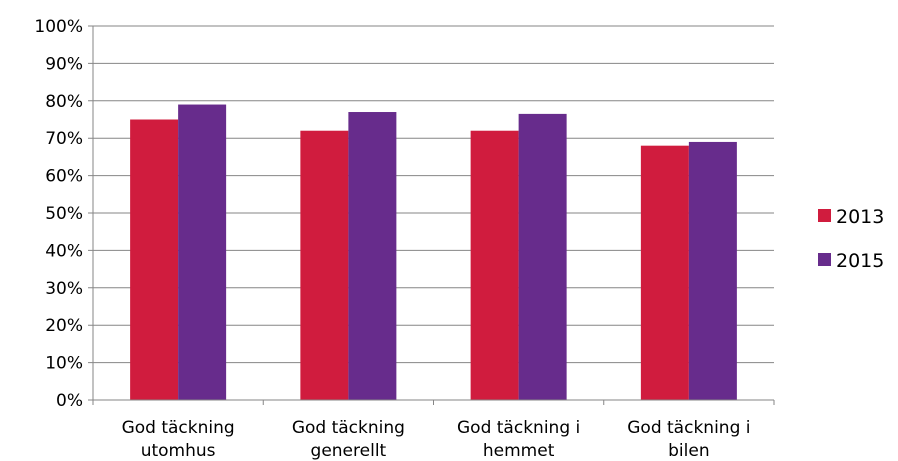 The width and height of the screenshot is (898, 461). Describe the element at coordinates (860, 217) in the screenshot. I see `legend-label-2013: 2013` at that location.